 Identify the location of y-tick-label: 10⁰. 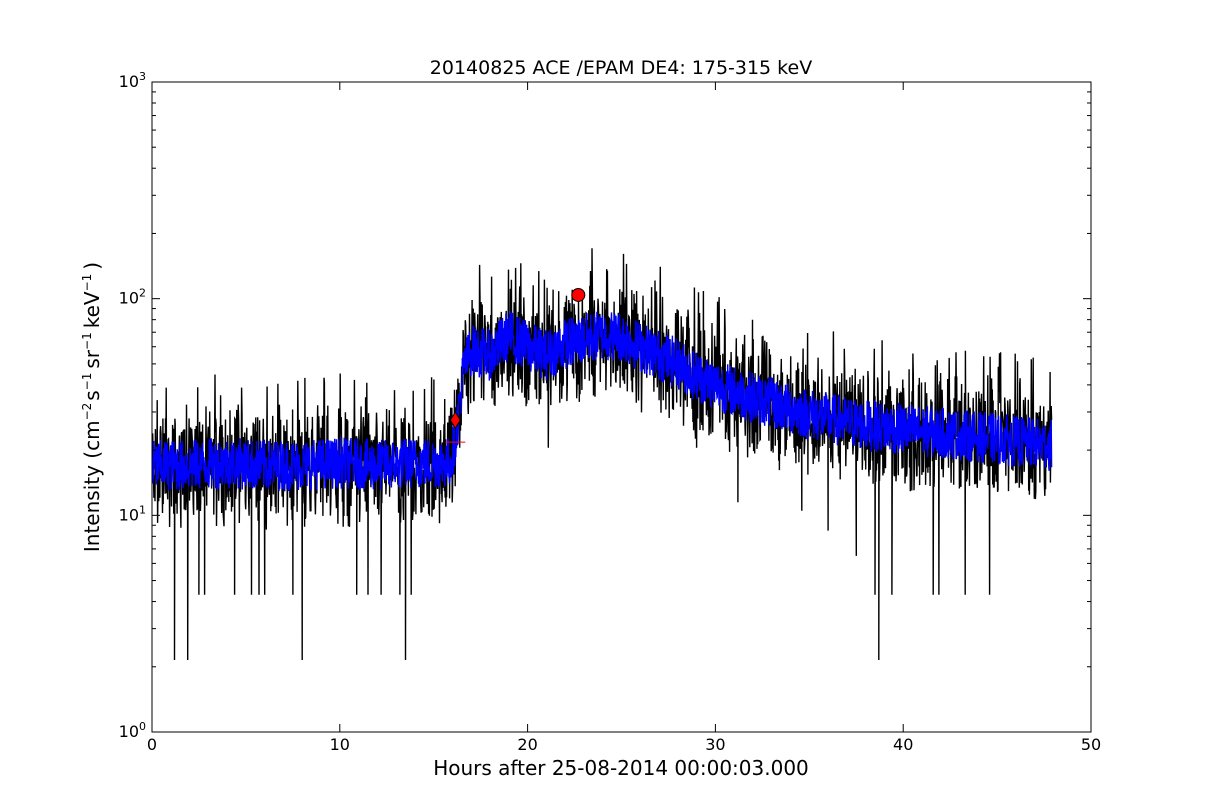
(132, 730).